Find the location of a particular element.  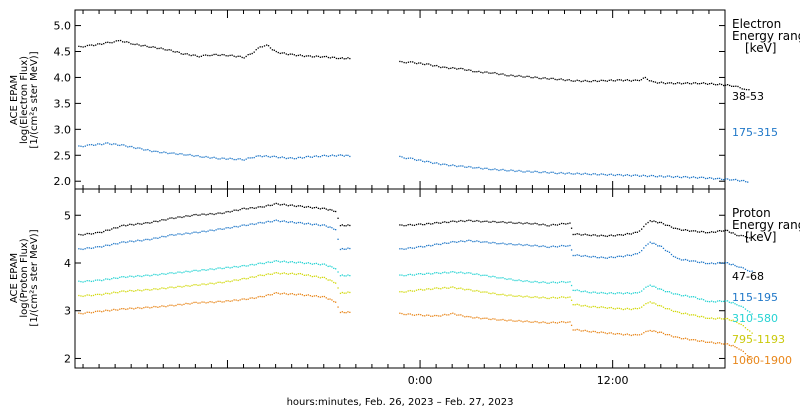

electron-legend-item: 38-53 is located at coordinates (748, 96).